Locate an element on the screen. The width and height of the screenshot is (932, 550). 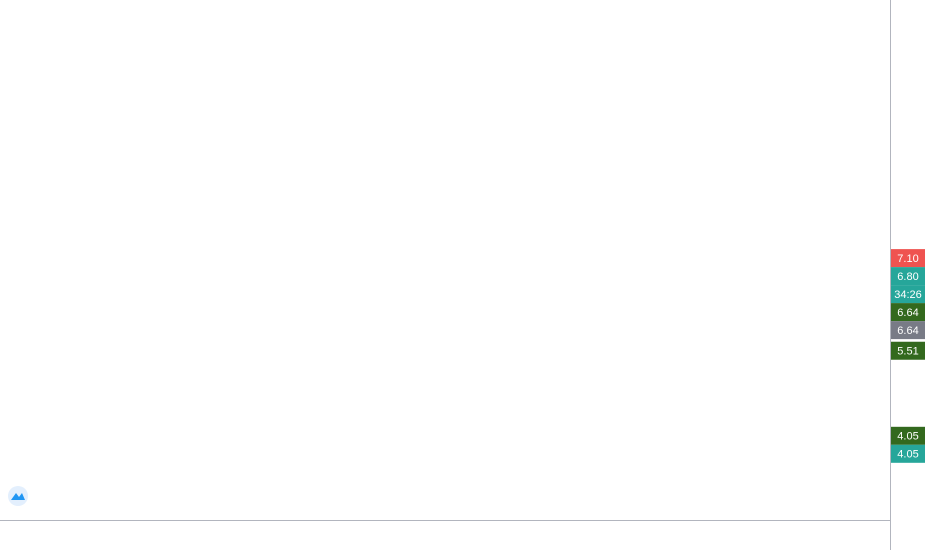
price-label: 7.10 is located at coordinates (908, 258).